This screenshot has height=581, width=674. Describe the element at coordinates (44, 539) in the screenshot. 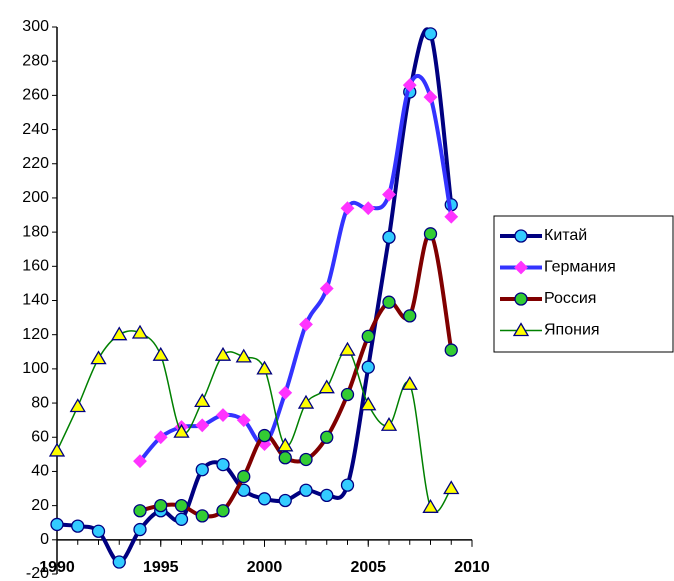

I see `y-tick-label: 0` at that location.